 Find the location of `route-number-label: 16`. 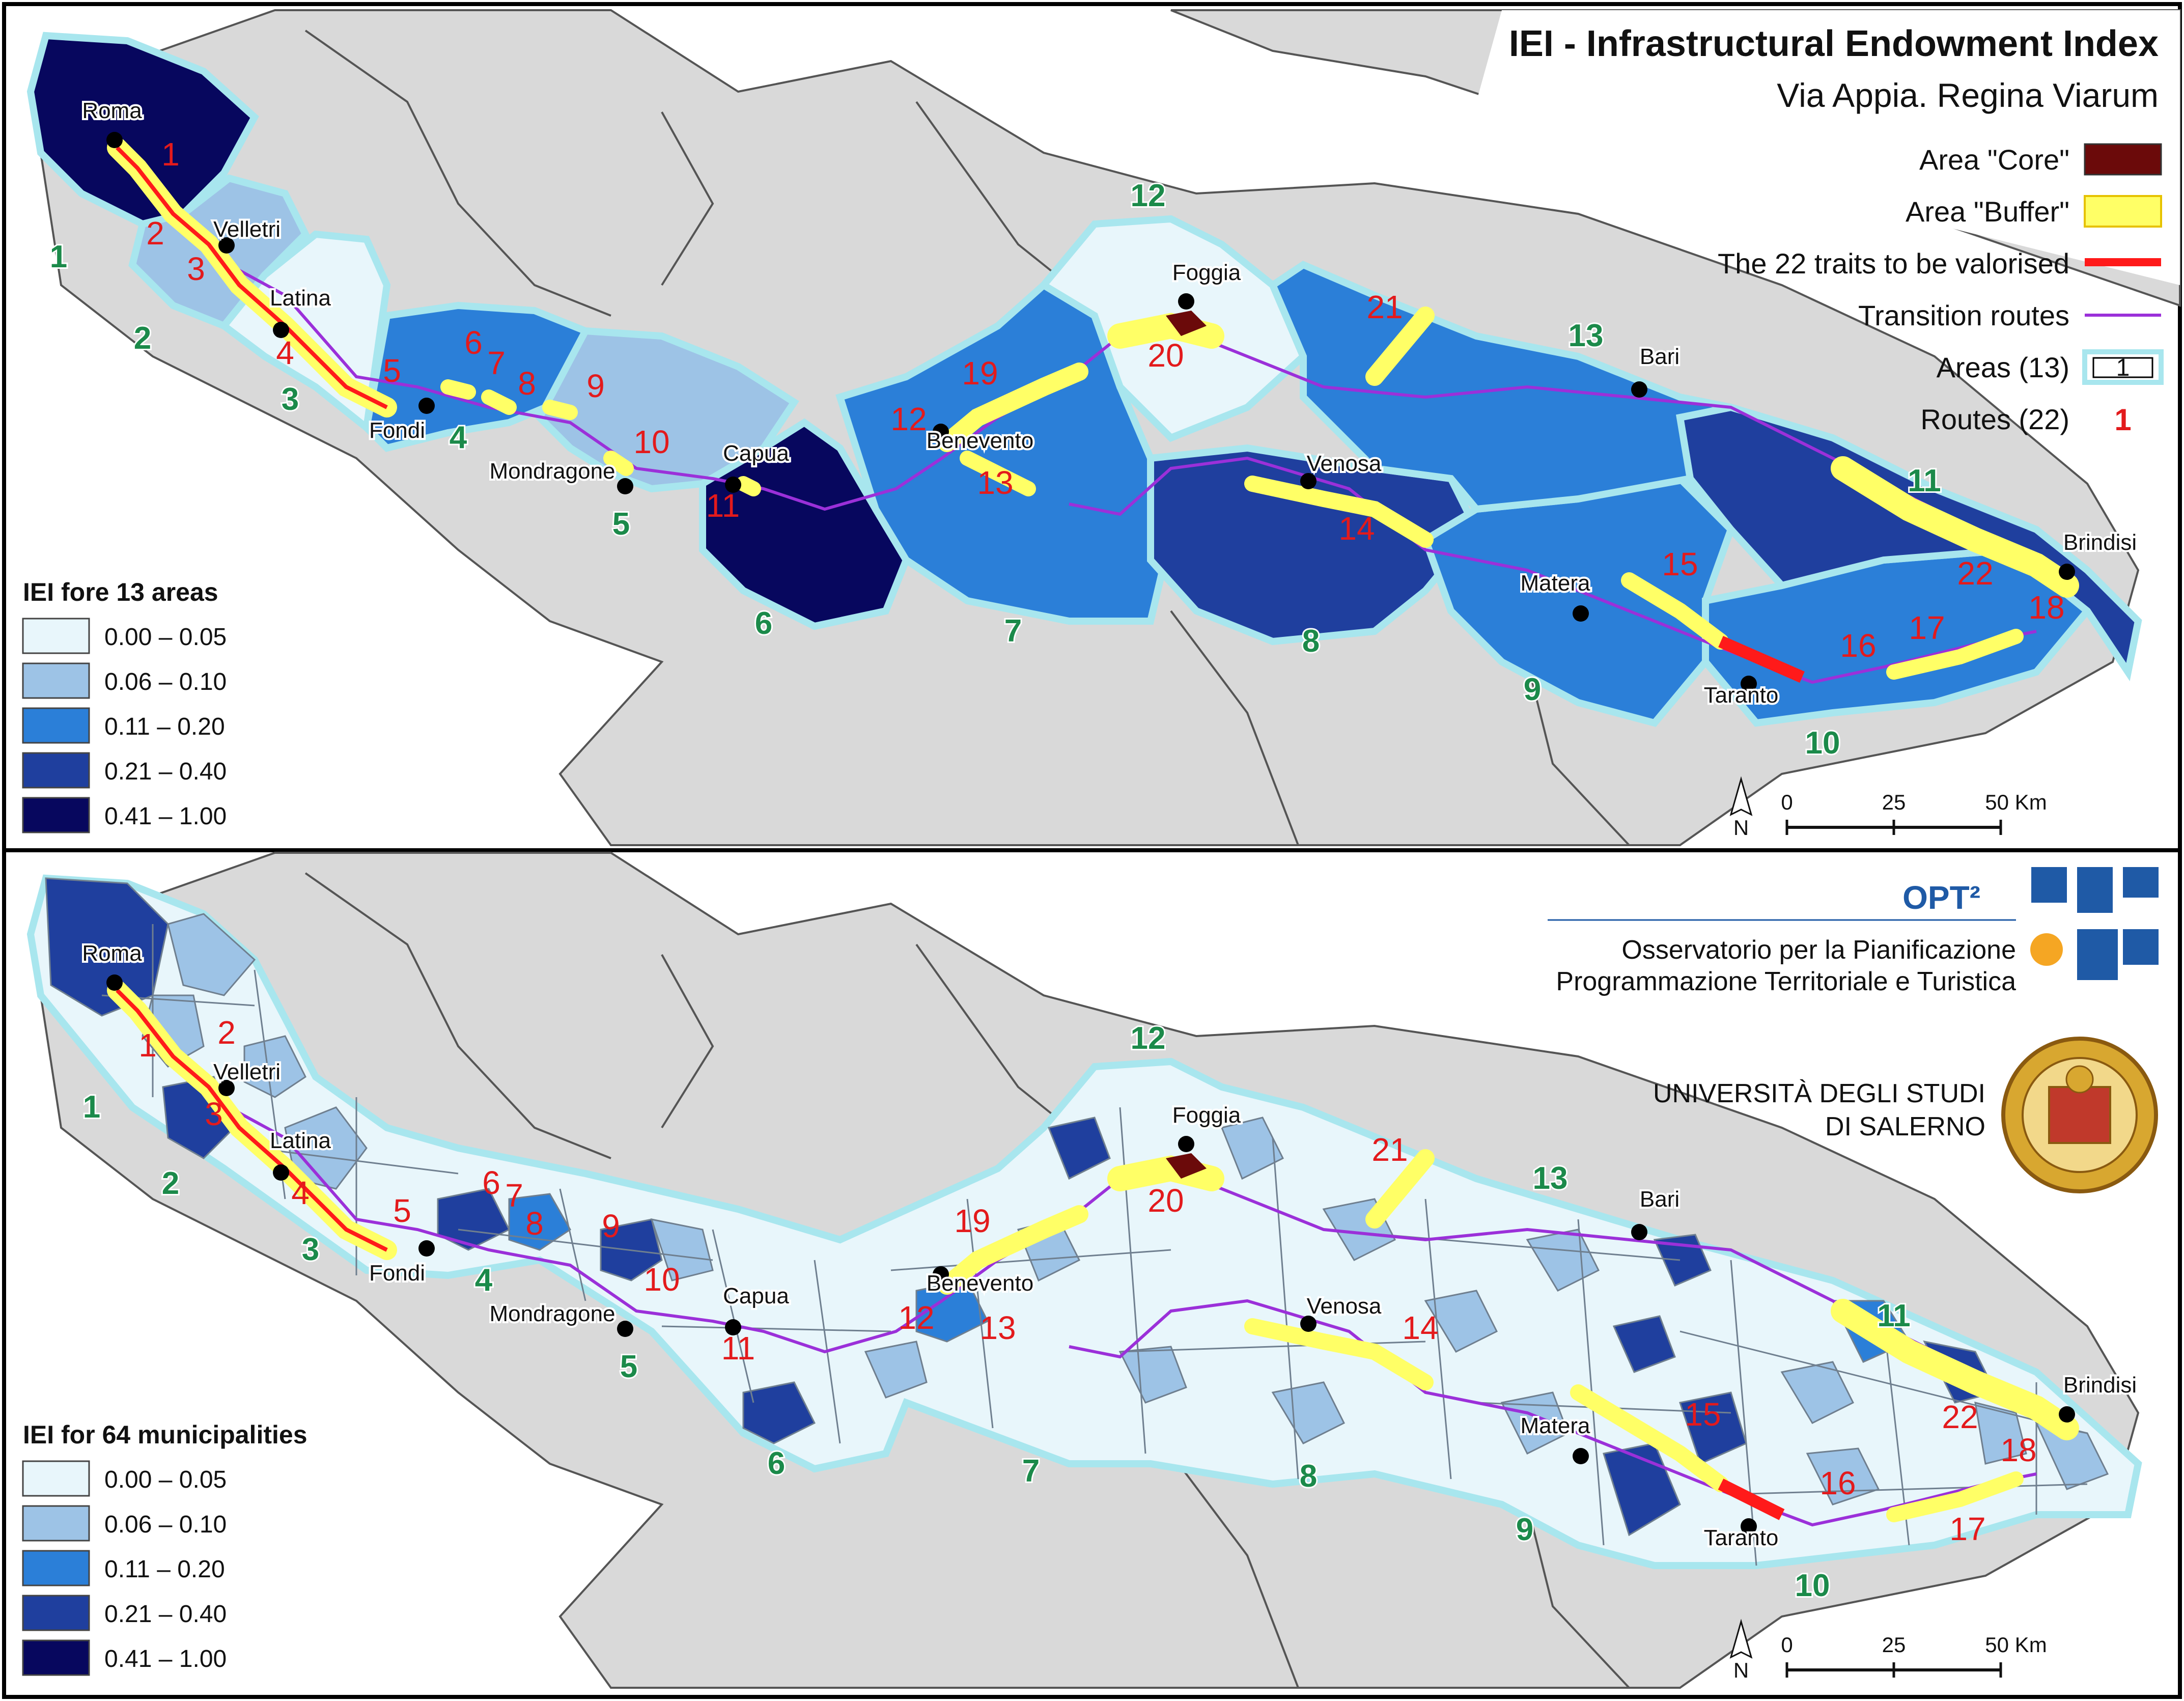

route-number-label: 16 is located at coordinates (1837, 1483).